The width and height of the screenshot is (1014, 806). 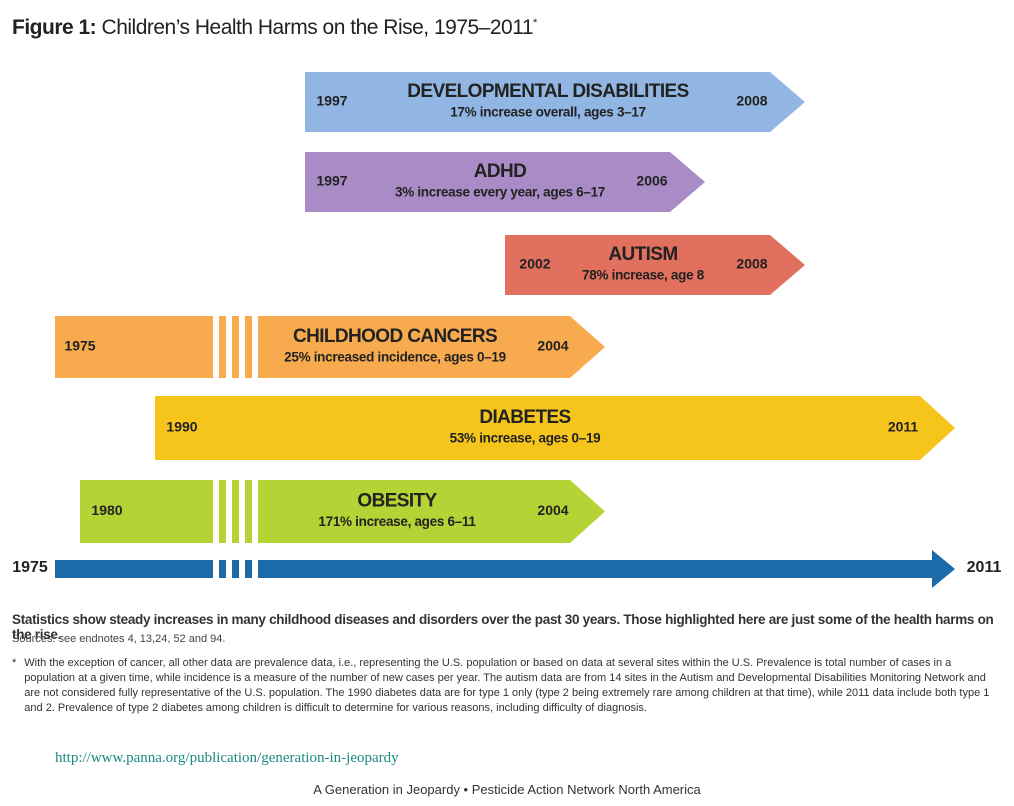 I want to click on start-year: 1975, so click(x=79, y=346).